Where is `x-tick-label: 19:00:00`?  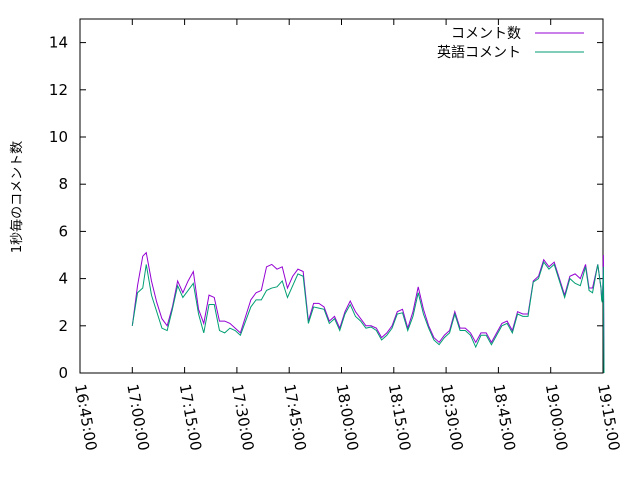
x-tick-label: 19:00:00 is located at coordinates (556, 417).